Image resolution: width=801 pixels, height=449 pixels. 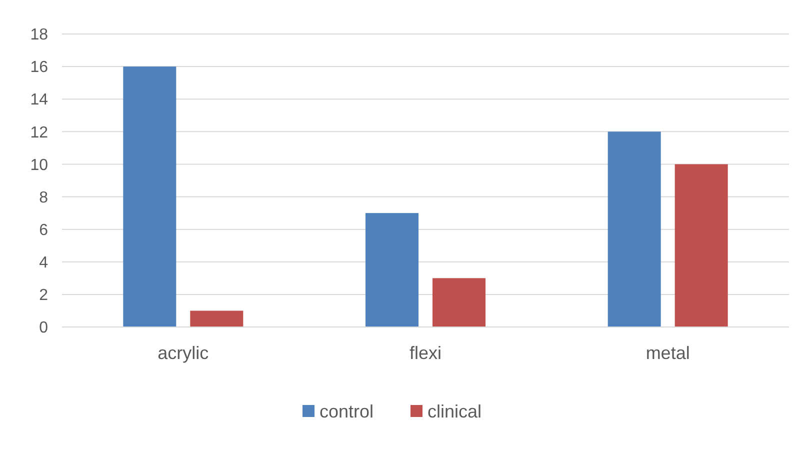 What do you see at coordinates (39, 67) in the screenshot?
I see `y-tick-label: 16` at bounding box center [39, 67].